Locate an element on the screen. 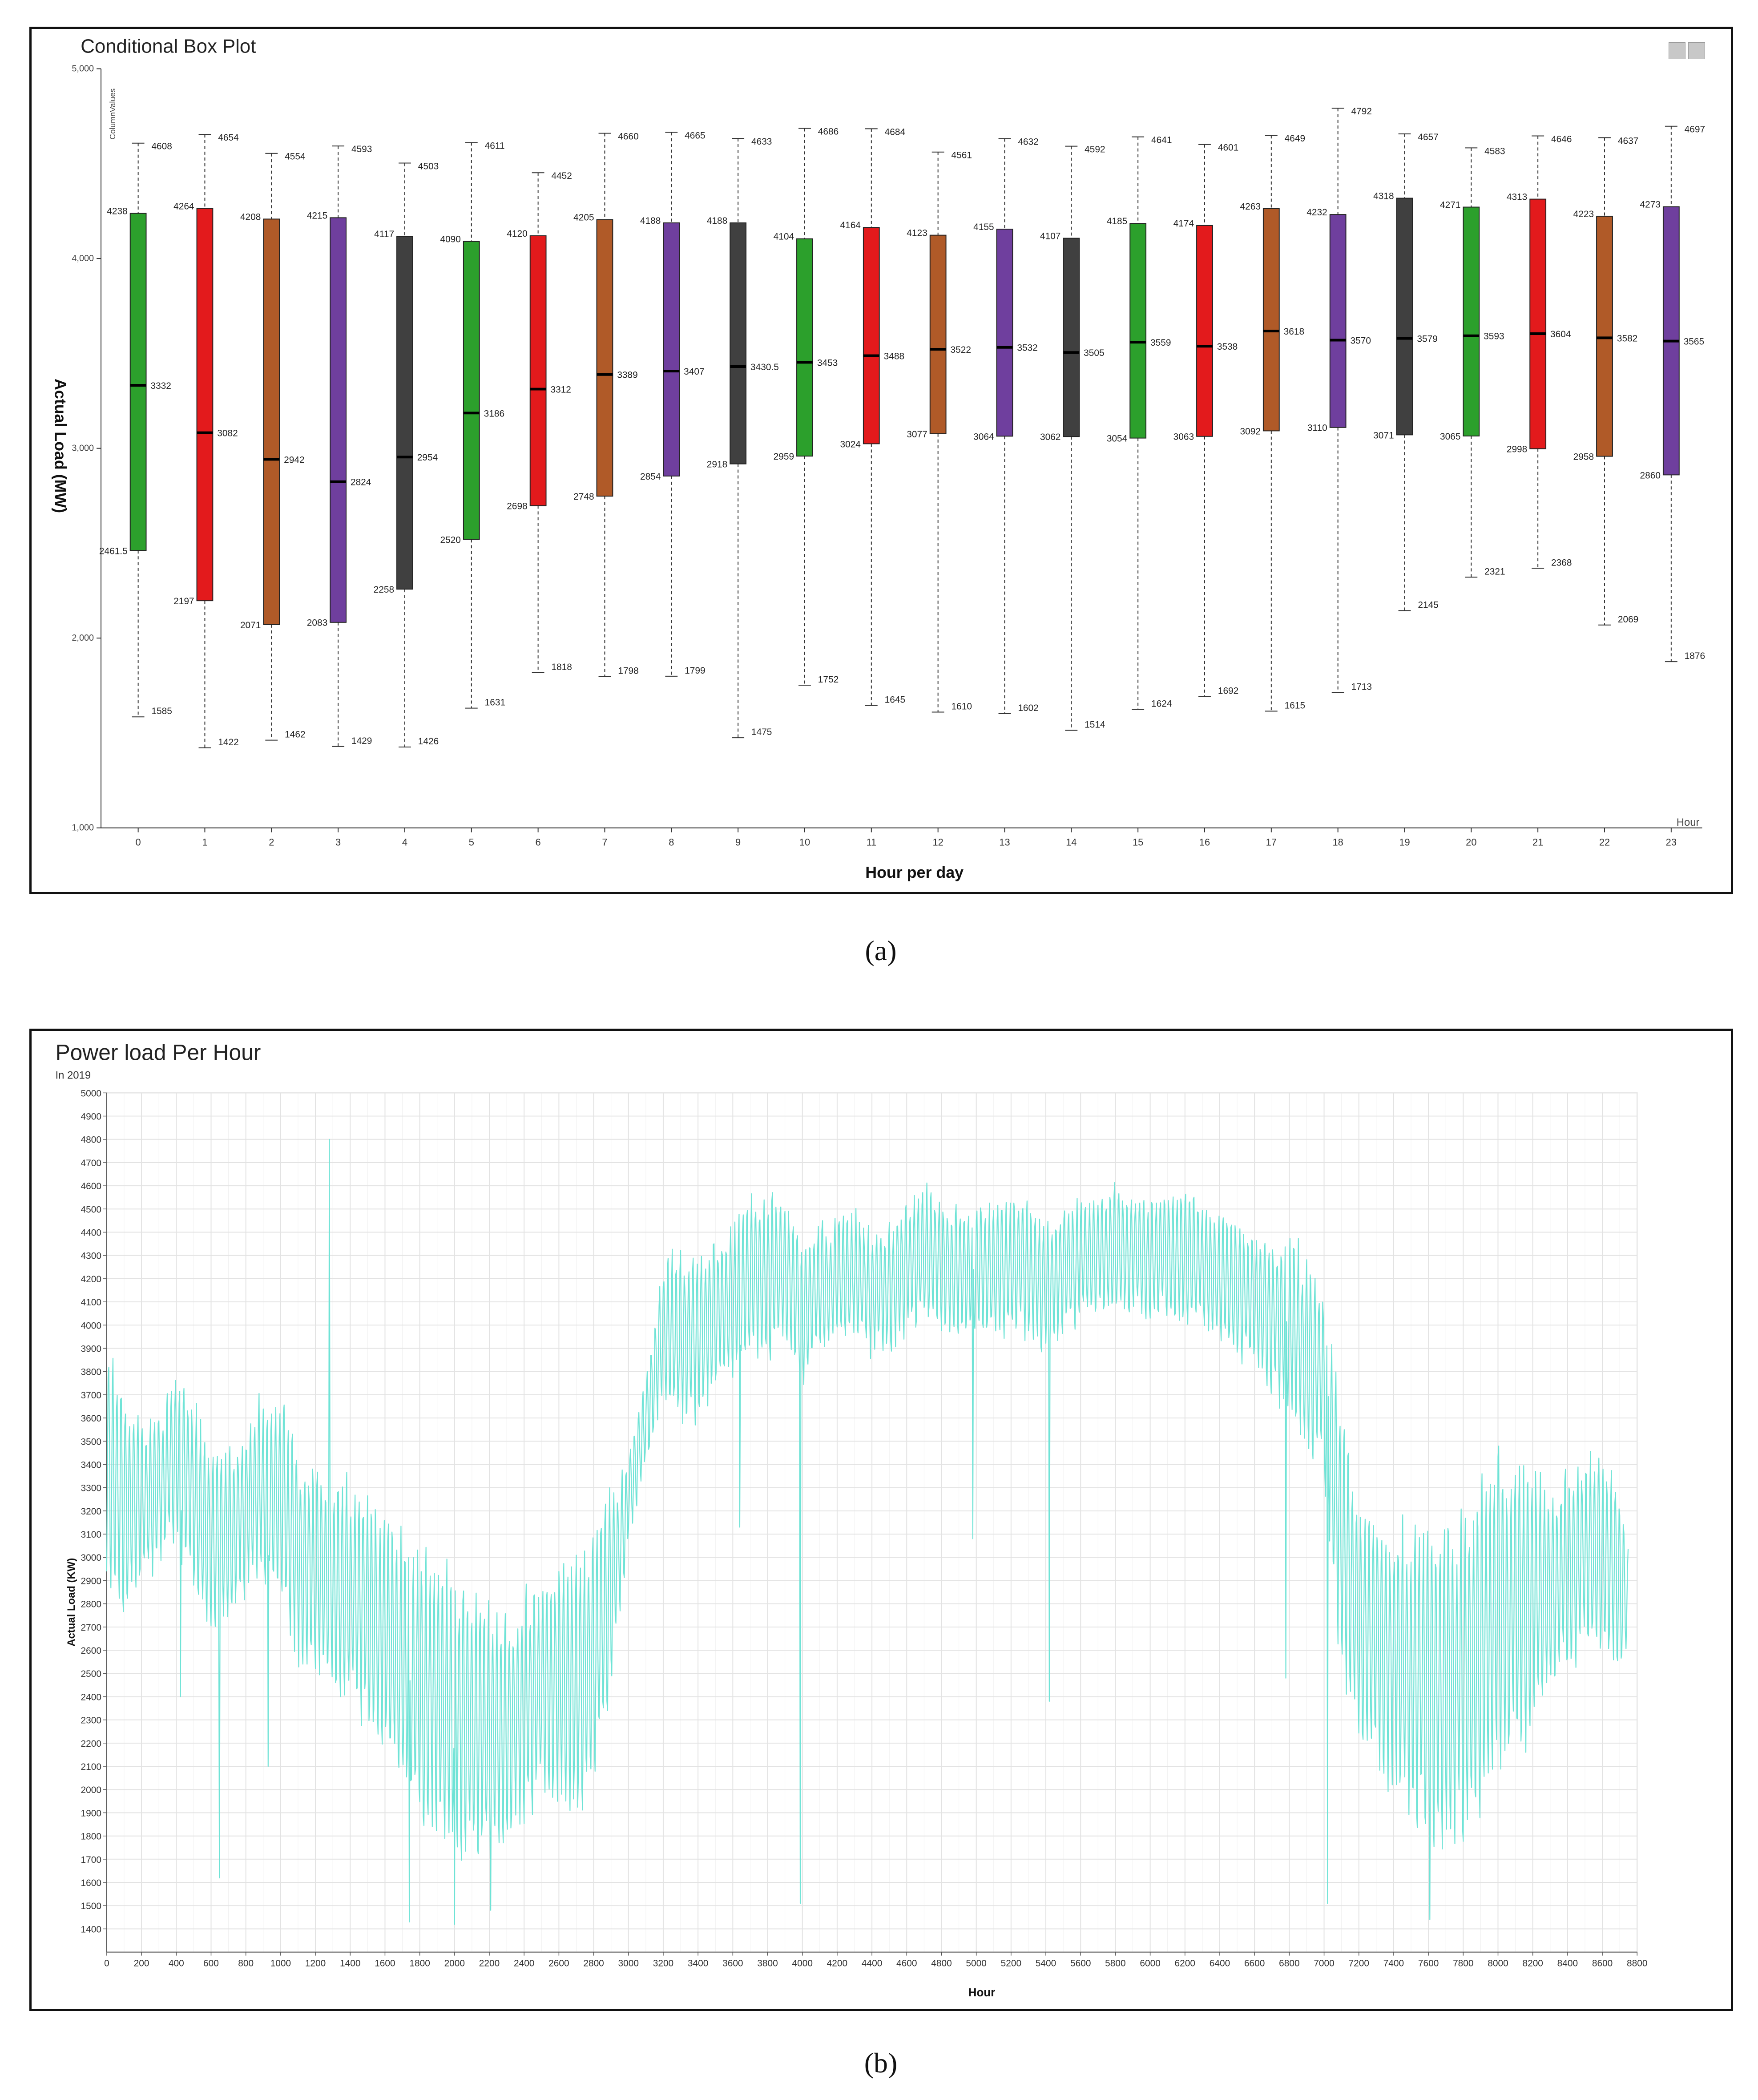 This screenshot has width=1758, height=2100. median-label: 3332 is located at coordinates (160, 386).